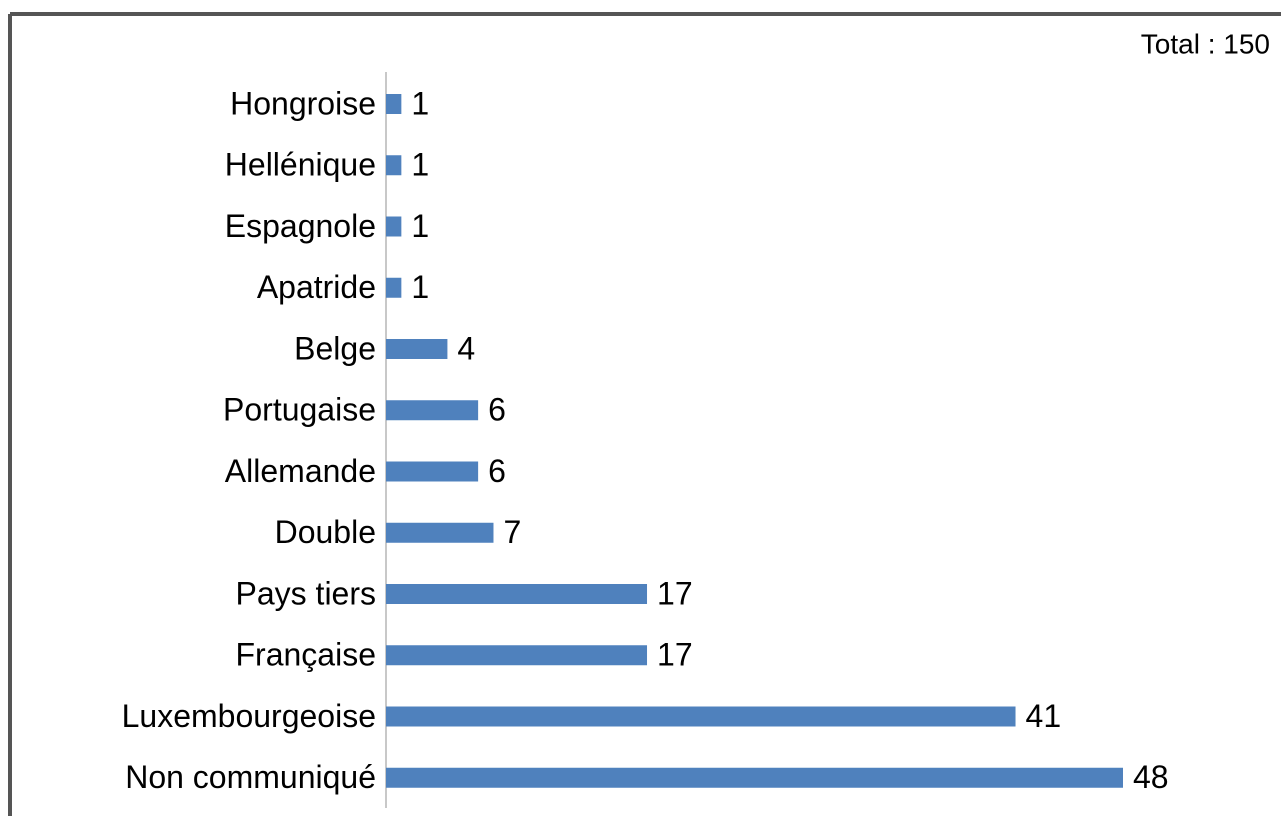 This screenshot has width=1281, height=816. What do you see at coordinates (249, 716) in the screenshot?
I see `category-label: Luxembourgeoise` at bounding box center [249, 716].